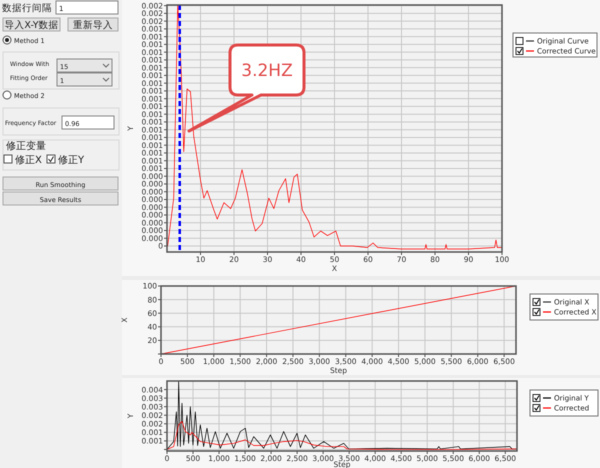  I want to click on text: 数据行间隔, so click(27, 8).